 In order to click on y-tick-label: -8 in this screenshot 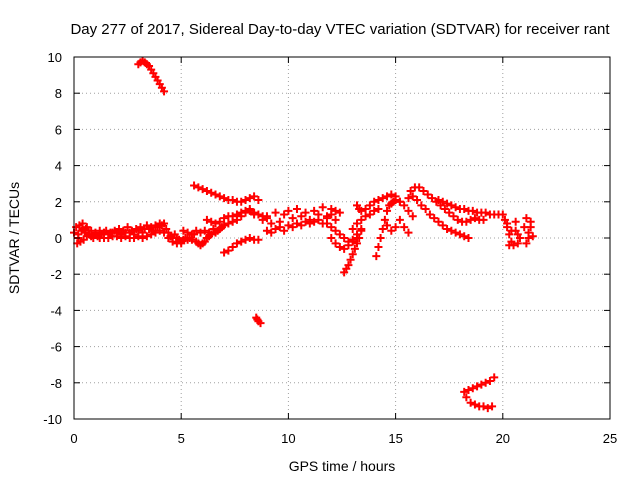, I will do `click(56, 383)`.